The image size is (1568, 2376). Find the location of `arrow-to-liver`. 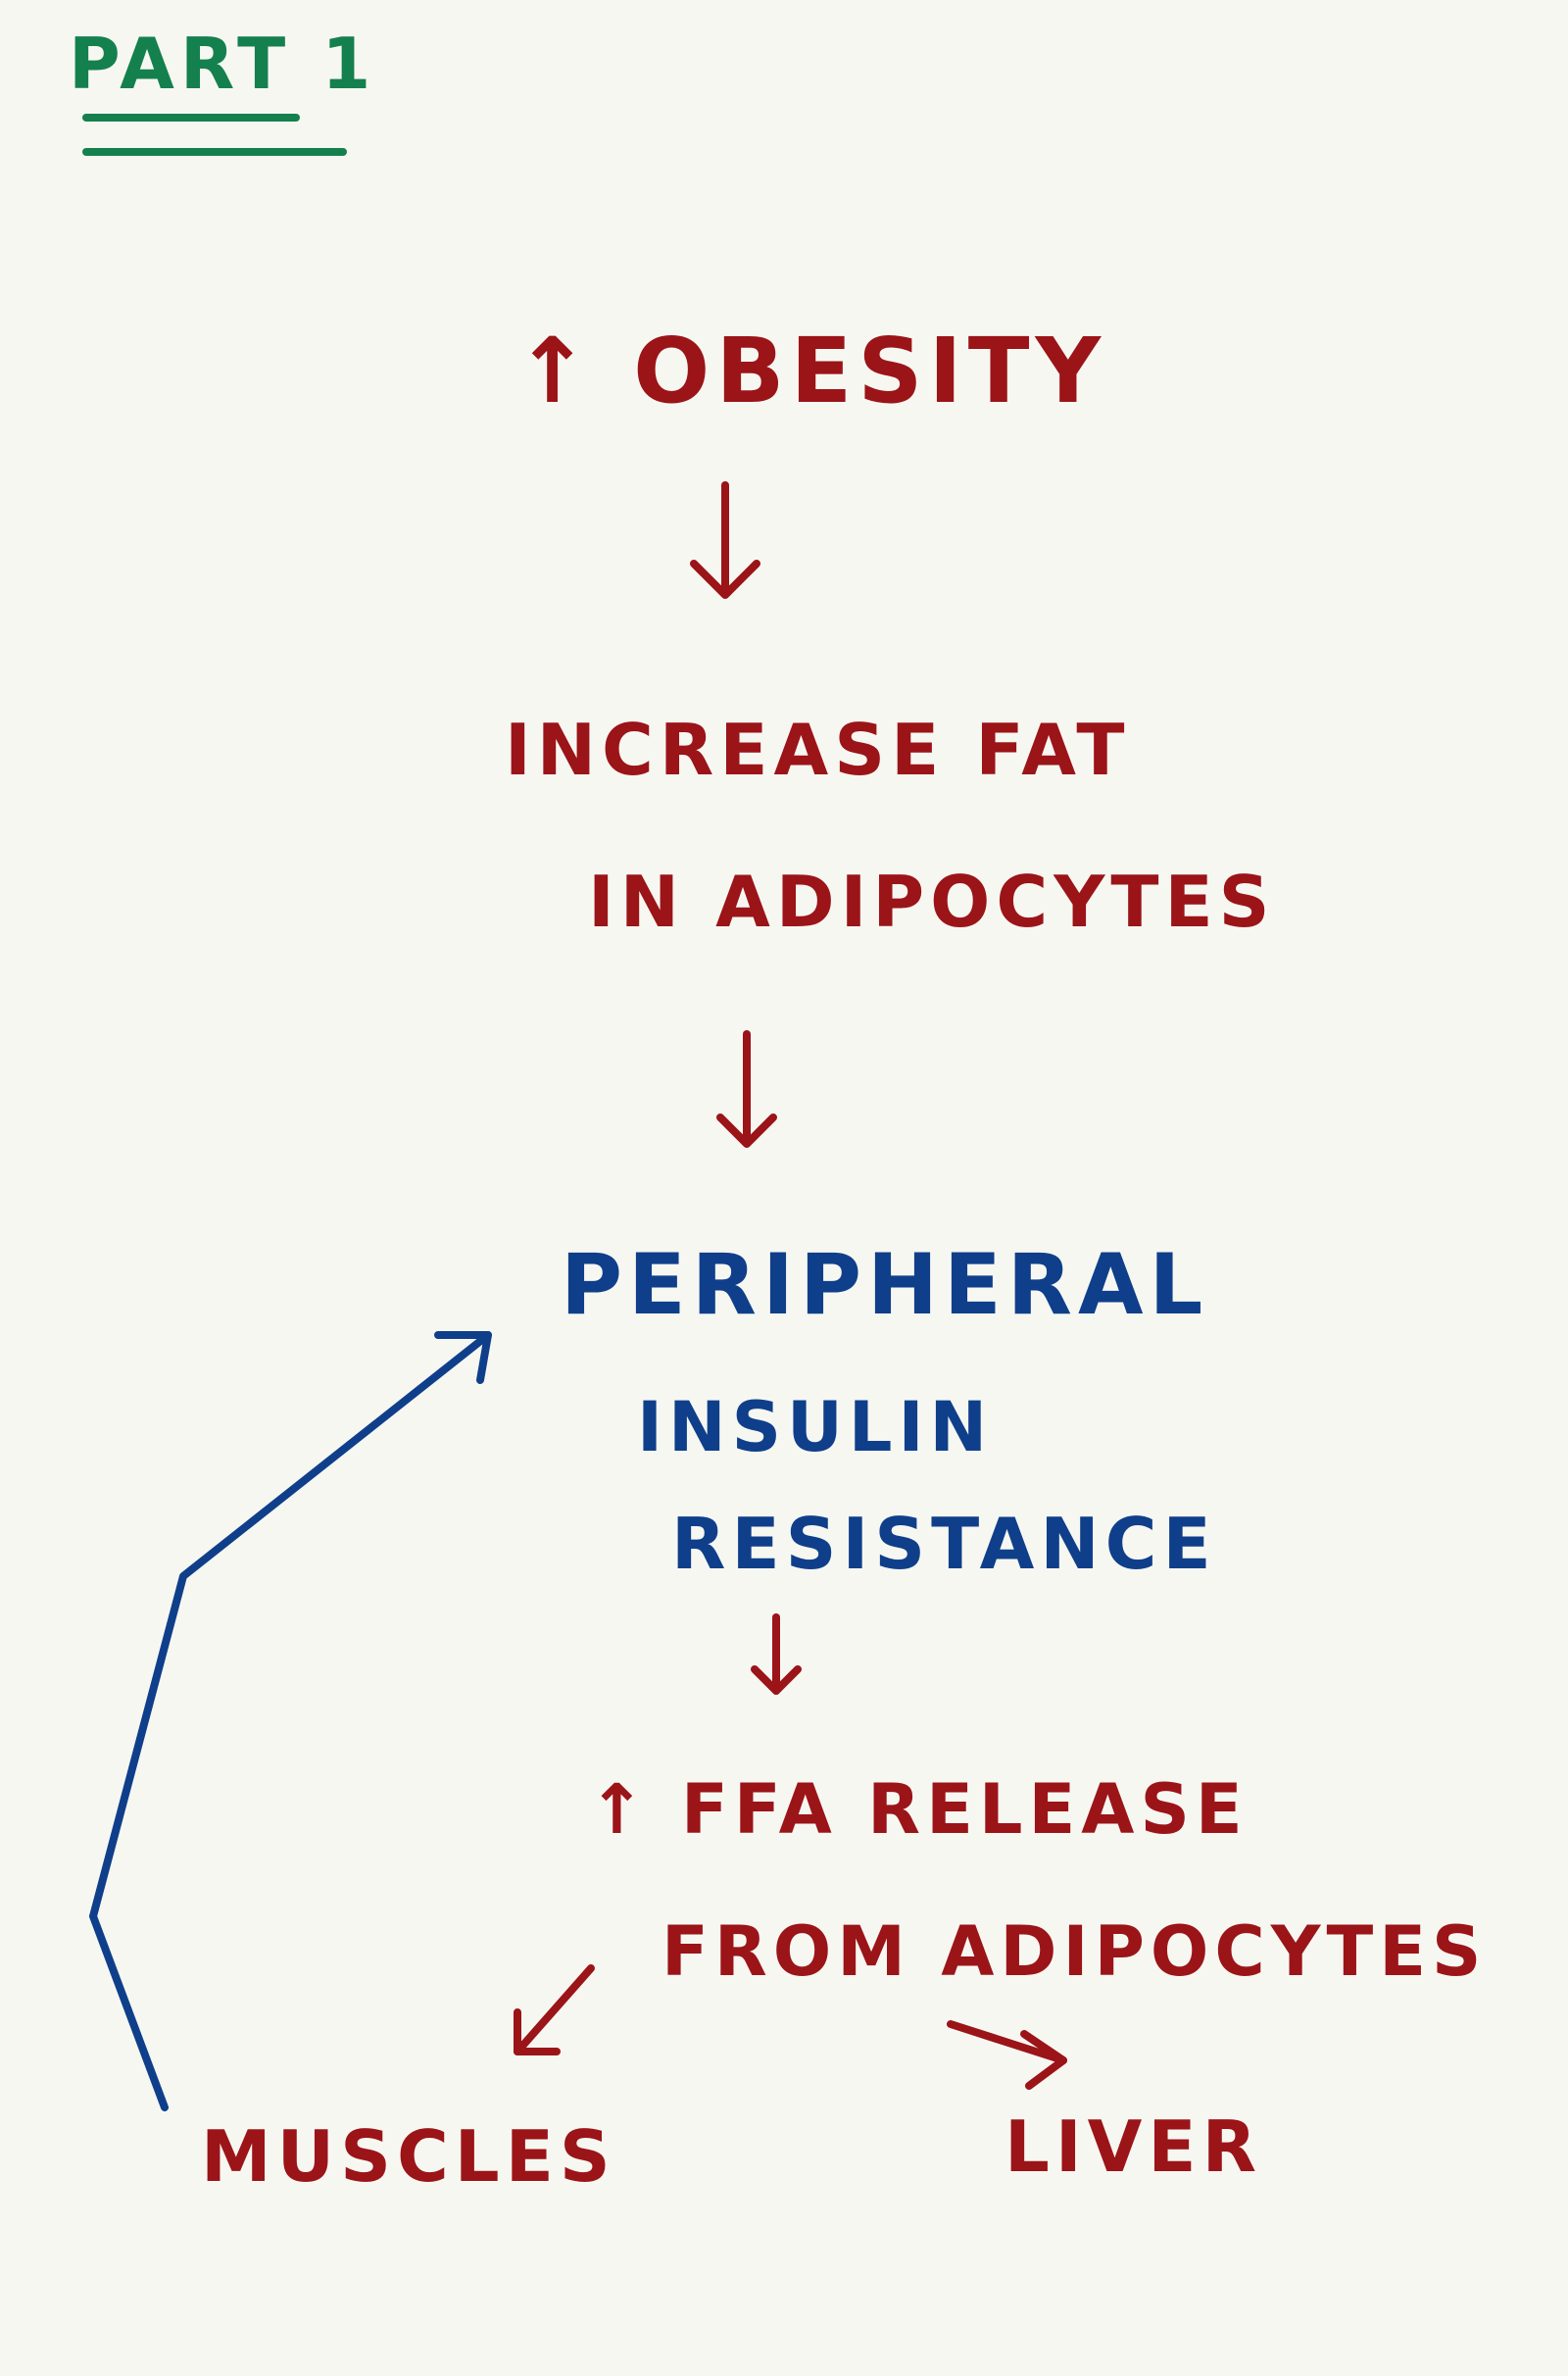

arrow-to-liver is located at coordinates (1007, 2055).